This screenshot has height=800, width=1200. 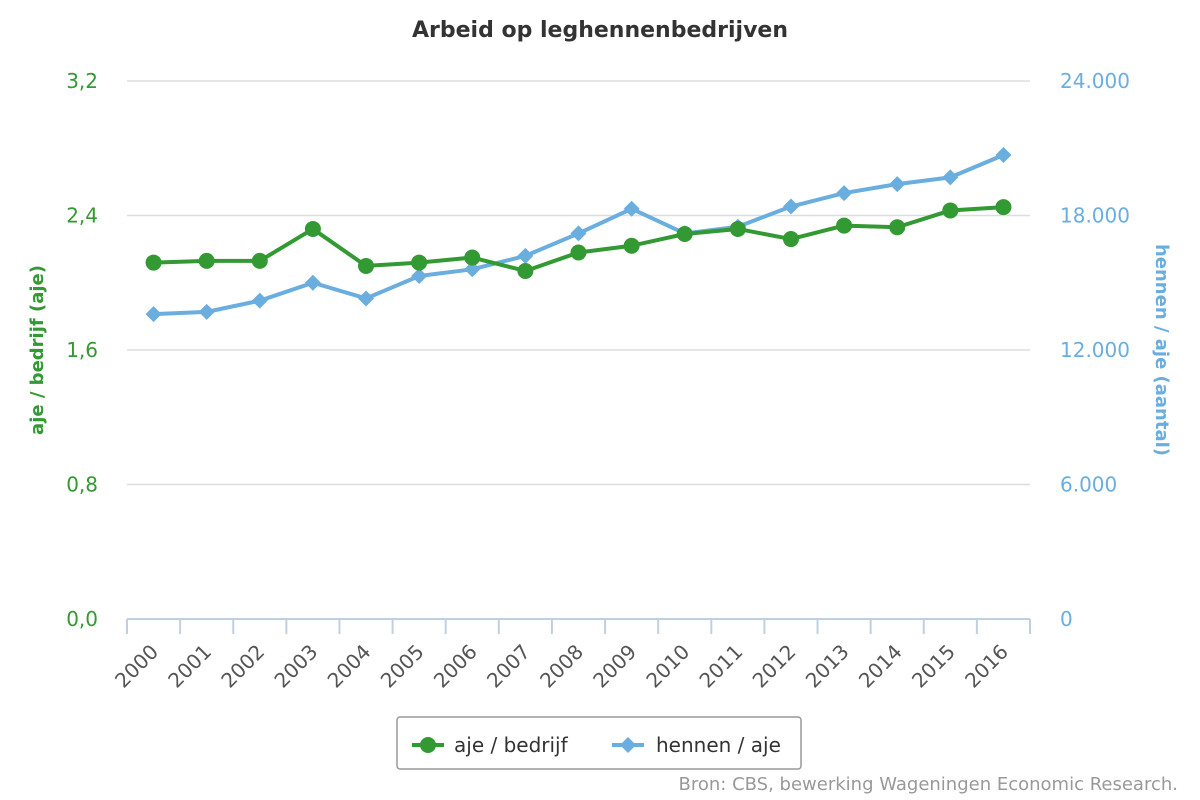 I want to click on x-tick-label: 2011, so click(x=720, y=666).